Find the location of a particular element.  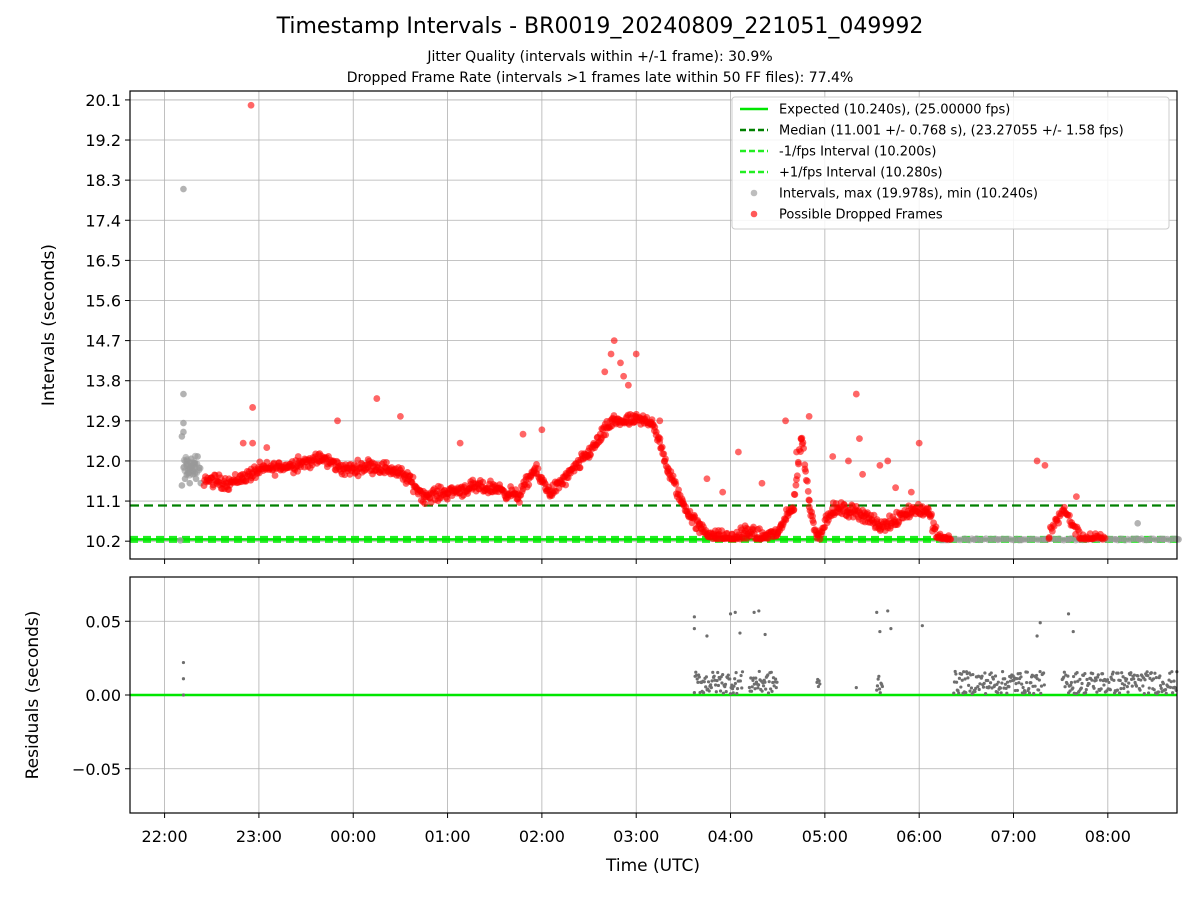

legend-label: Expected (10.240s), (25.00000 fps) is located at coordinates (894, 110).